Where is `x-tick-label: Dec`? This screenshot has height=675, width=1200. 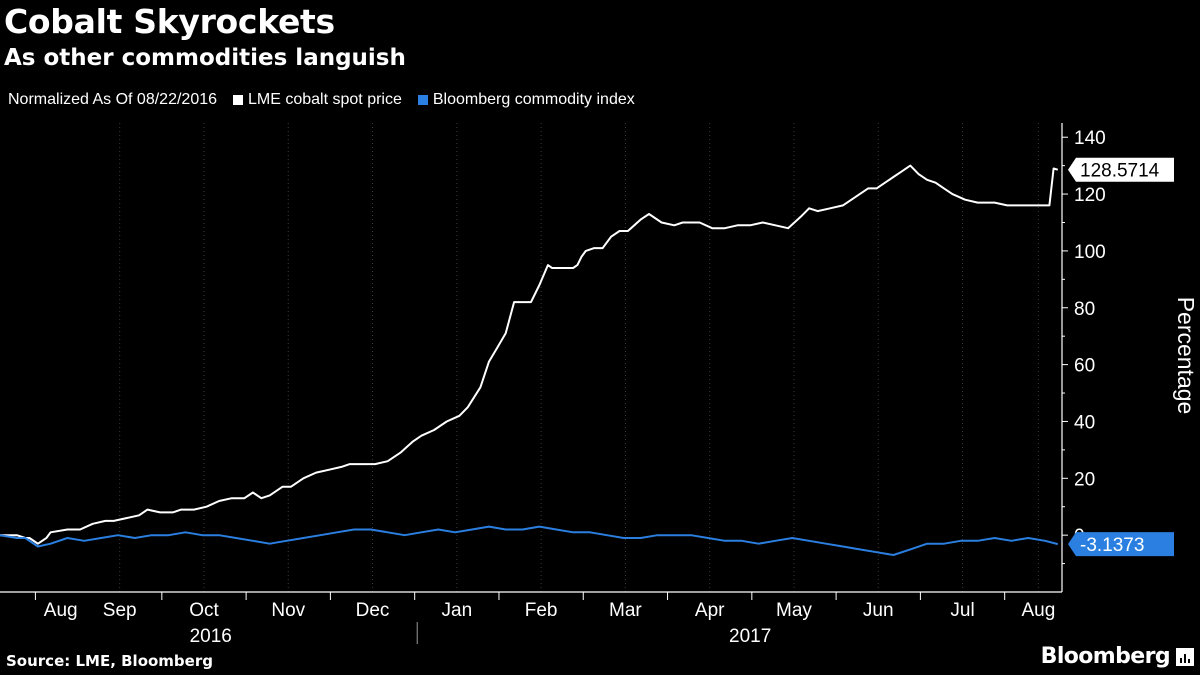 x-tick-label: Dec is located at coordinates (373, 610).